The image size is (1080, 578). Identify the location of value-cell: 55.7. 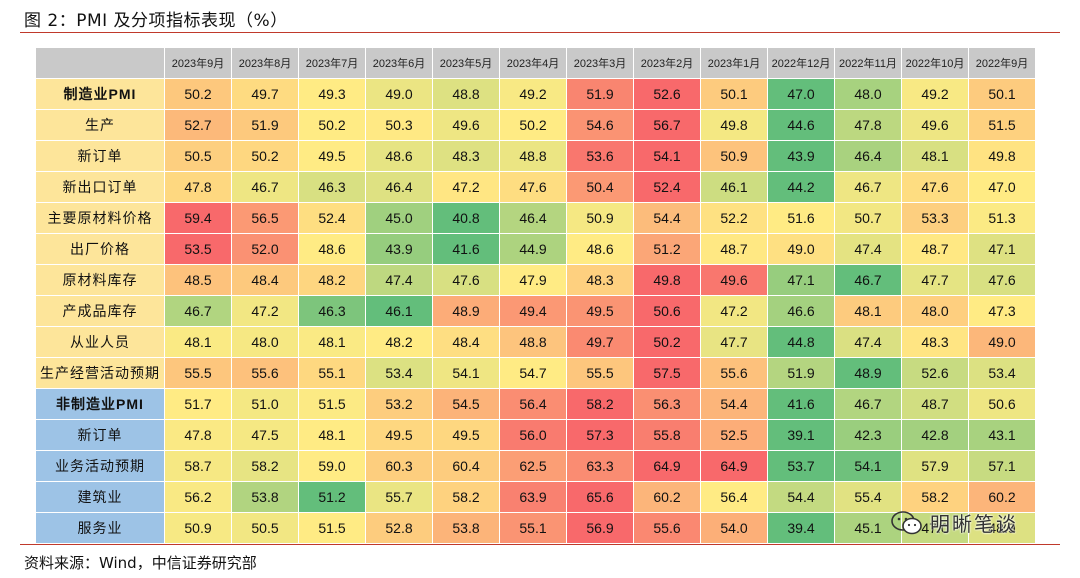
(399, 497).